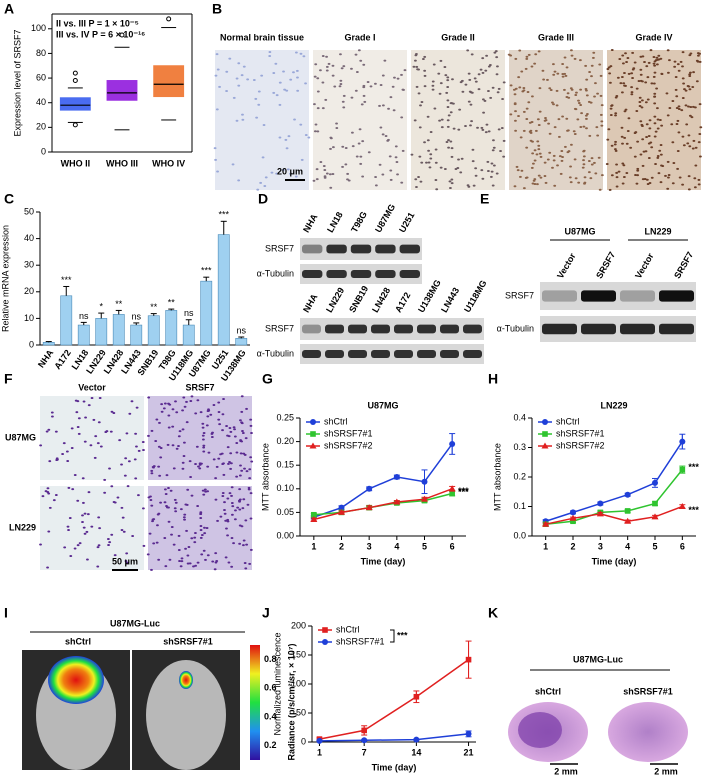 This screenshot has height=778, width=708. I want to click on label: Vector, so click(644, 265).